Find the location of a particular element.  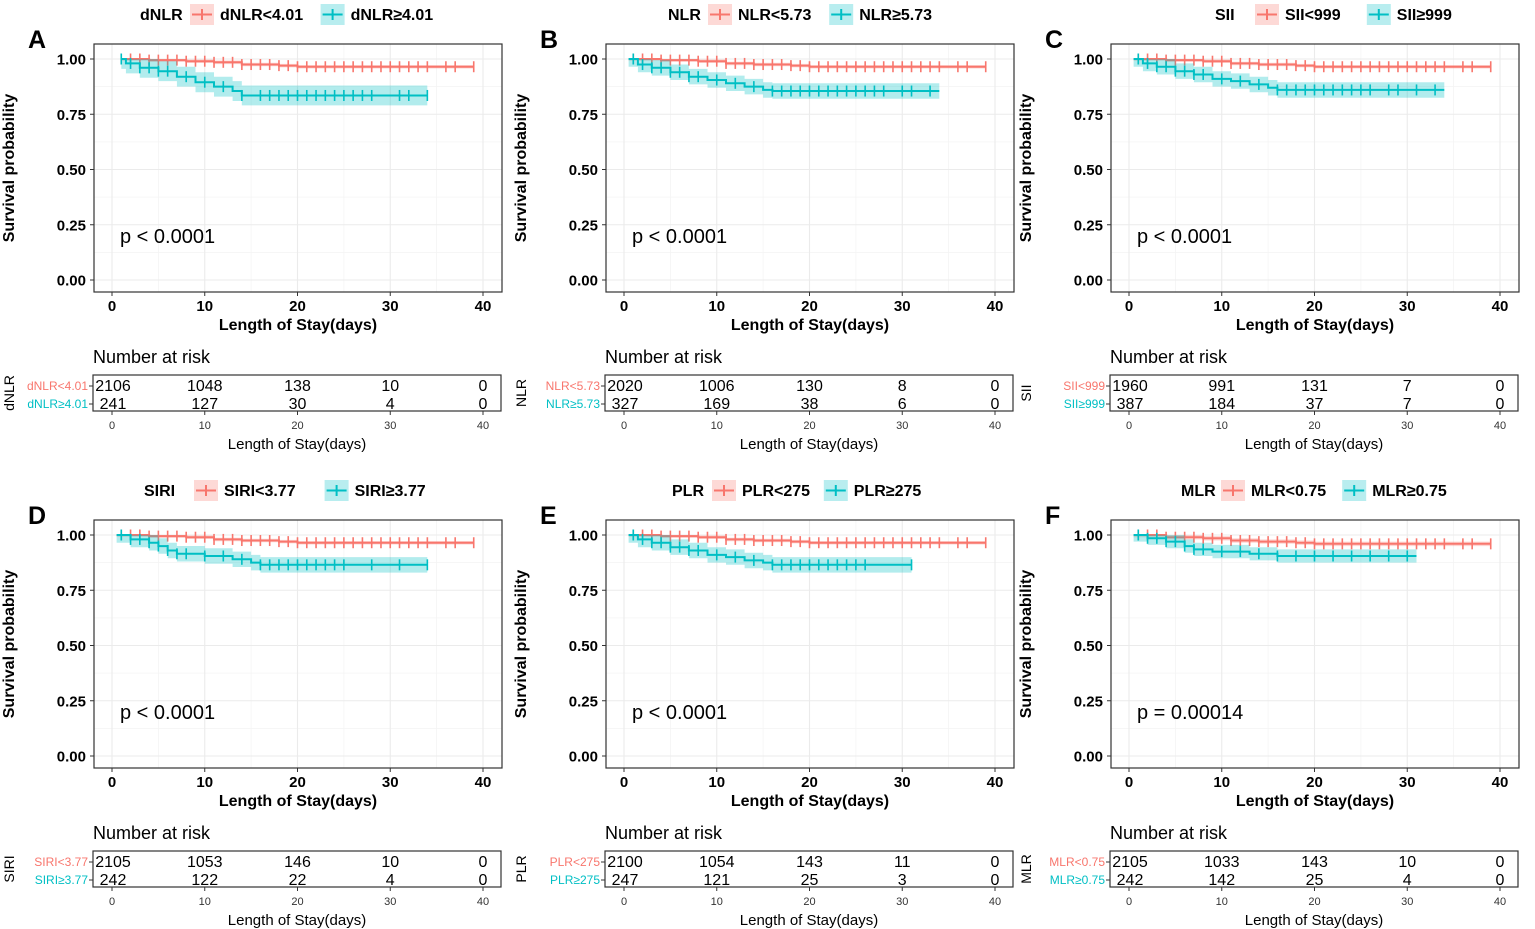

x-tick-label: 10 is located at coordinates (204, 782).